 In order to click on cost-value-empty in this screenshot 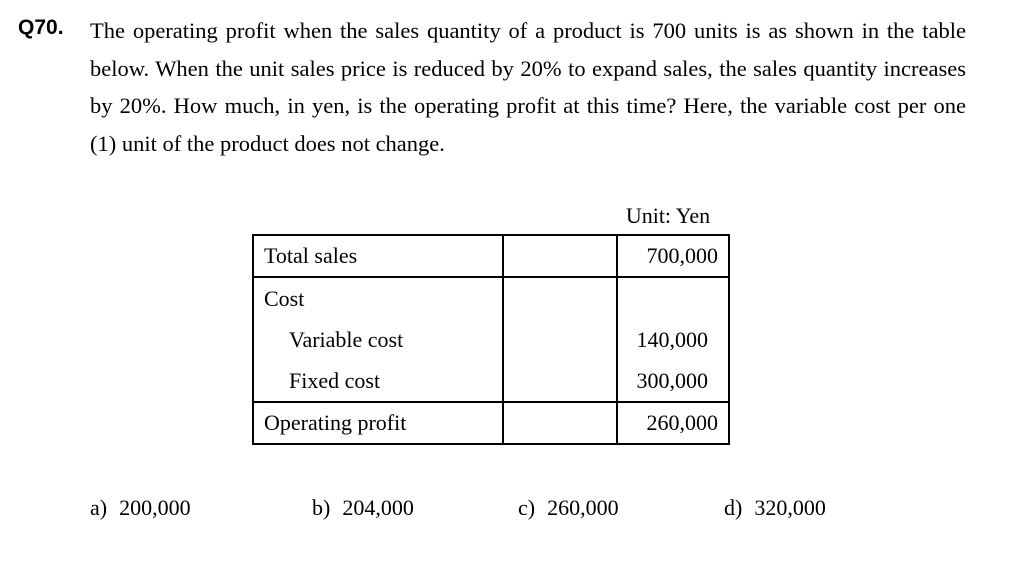, I will do `click(673, 298)`.